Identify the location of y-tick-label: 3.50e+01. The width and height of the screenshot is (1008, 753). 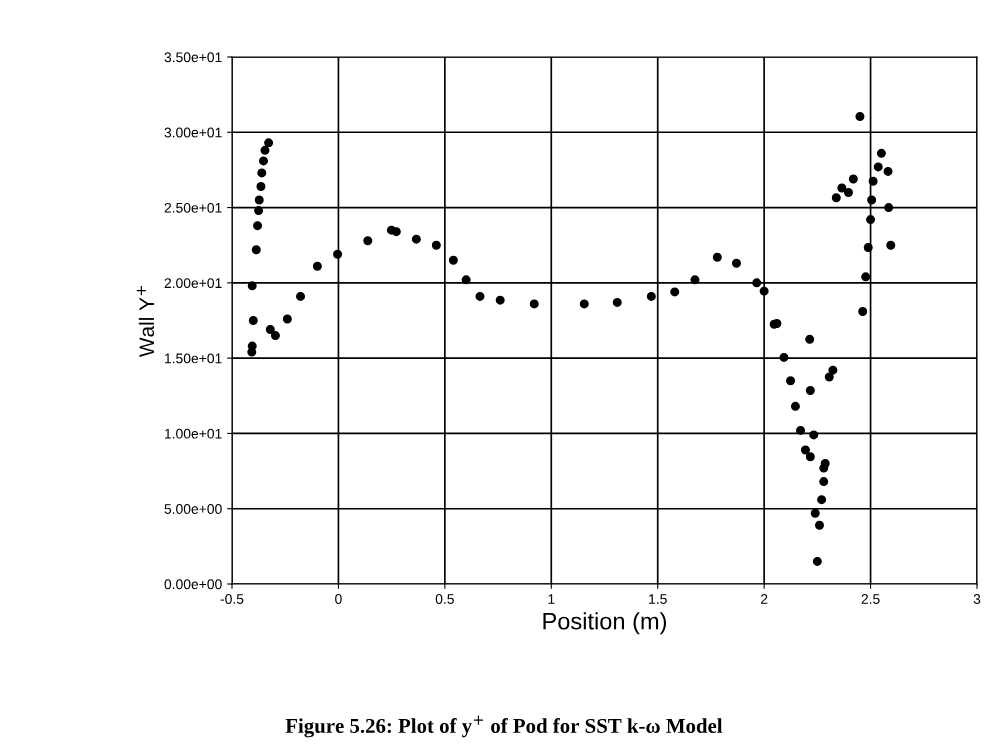
(193, 57).